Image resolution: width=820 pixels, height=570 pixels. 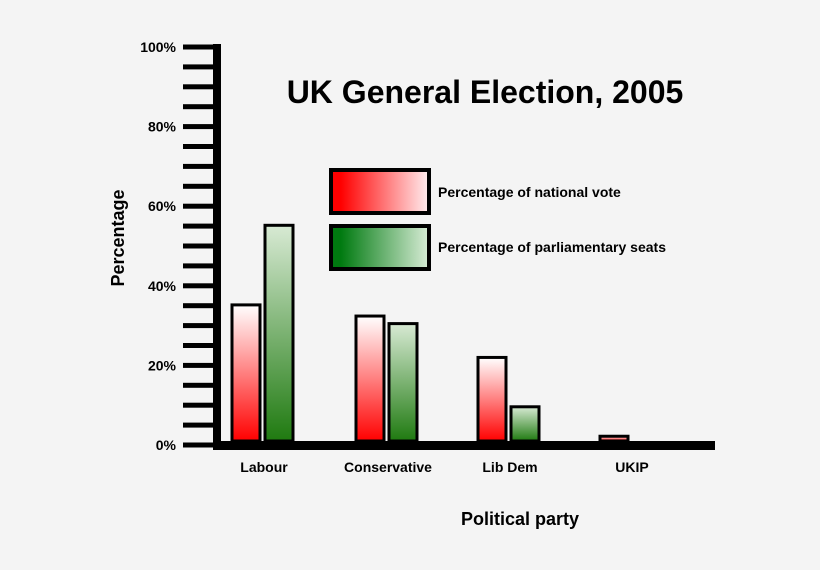 What do you see at coordinates (380, 191) in the screenshot?
I see `legend-swatch-vote` at bounding box center [380, 191].